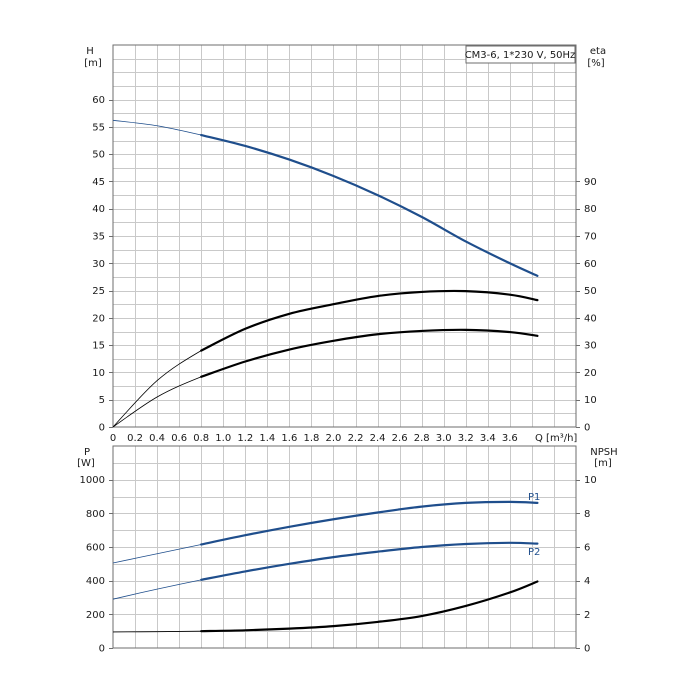 The width and height of the screenshot is (700, 700). I want to click on y-right-label-bottom-line1: NPSH, so click(603, 452).